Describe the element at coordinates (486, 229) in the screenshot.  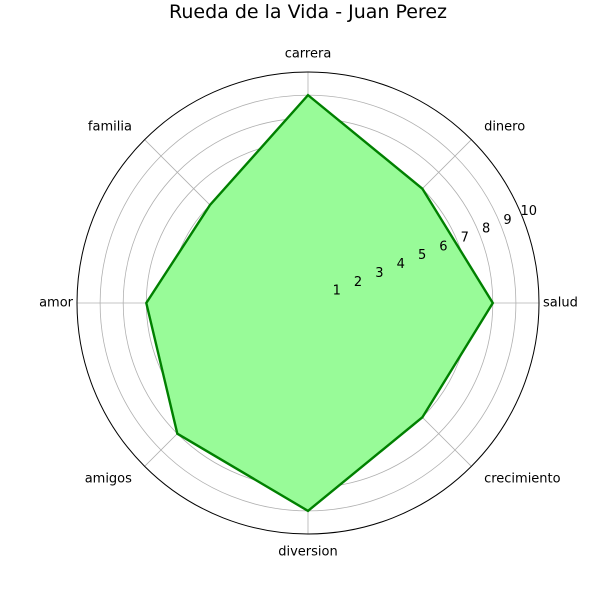
I see `r-tick-label: 8` at that location.